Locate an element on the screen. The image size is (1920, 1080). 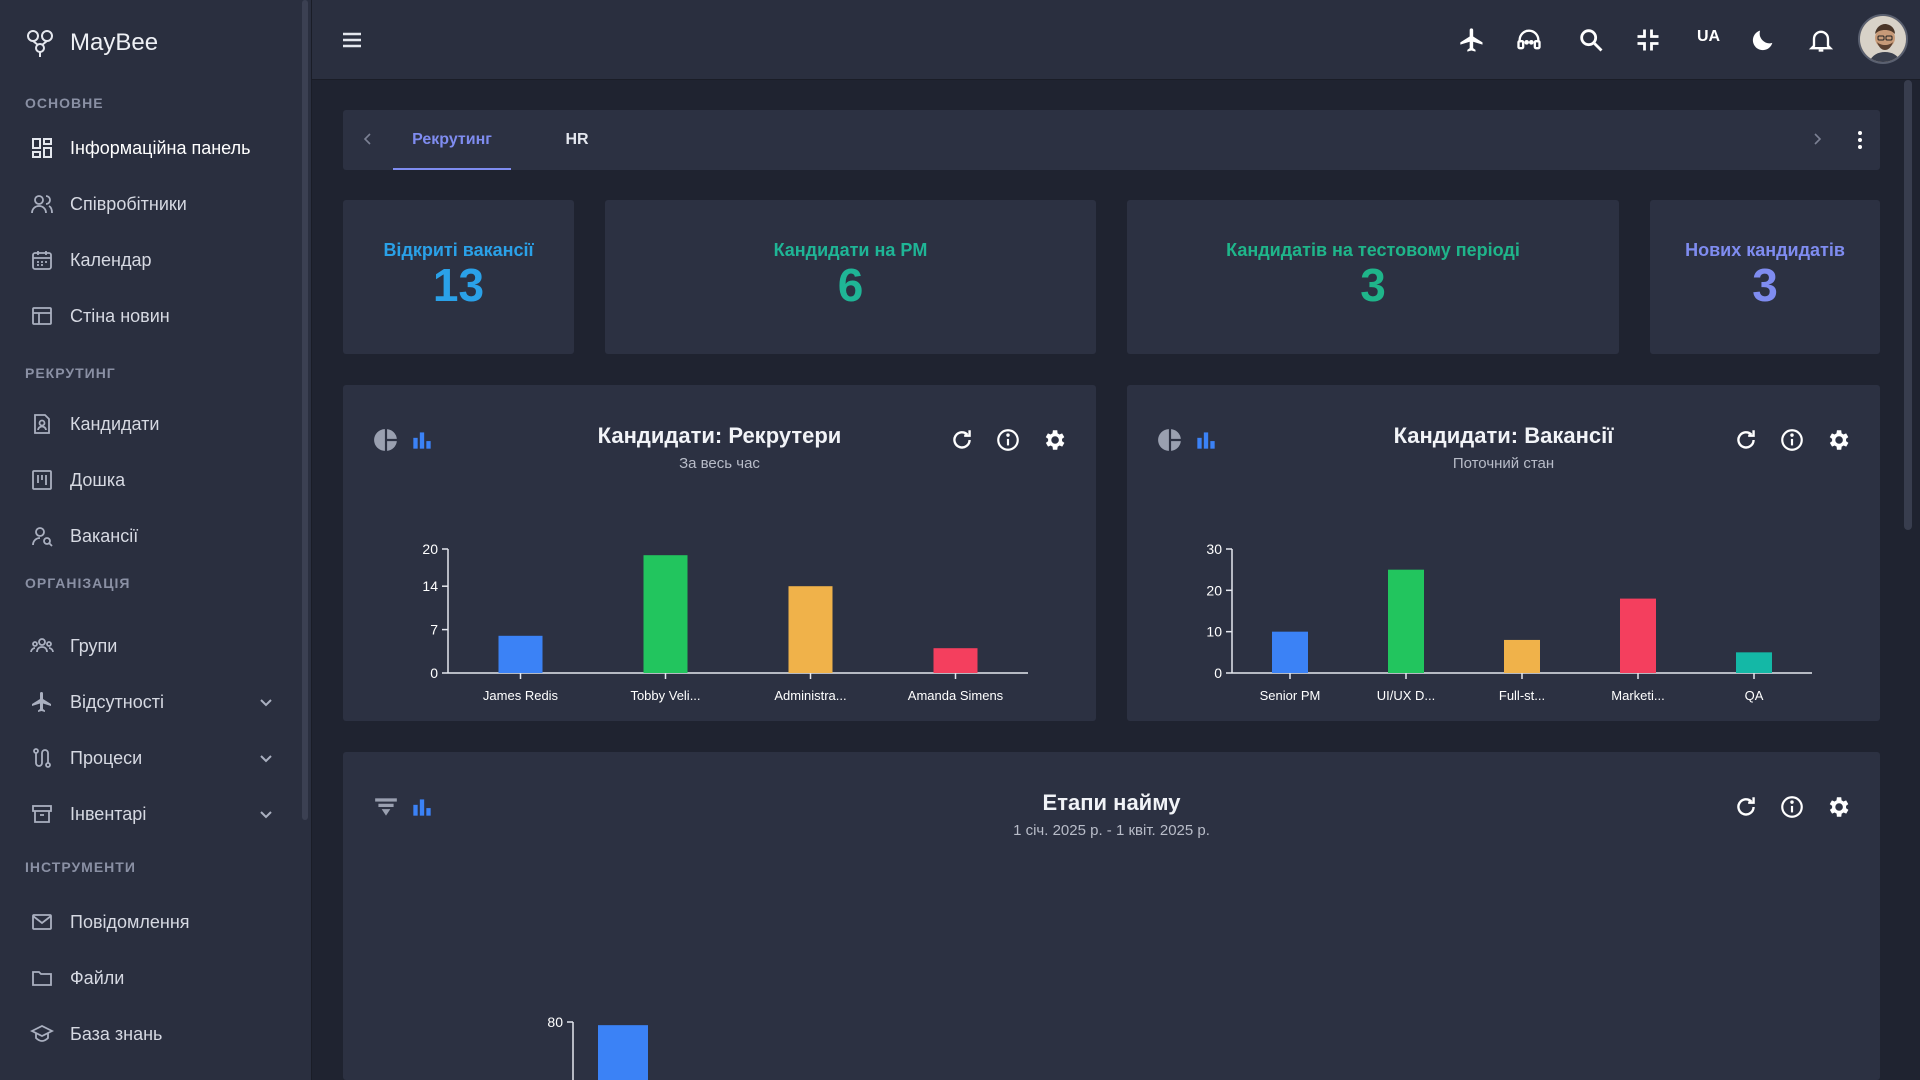
y-tick-label: 7 is located at coordinates (434, 630).